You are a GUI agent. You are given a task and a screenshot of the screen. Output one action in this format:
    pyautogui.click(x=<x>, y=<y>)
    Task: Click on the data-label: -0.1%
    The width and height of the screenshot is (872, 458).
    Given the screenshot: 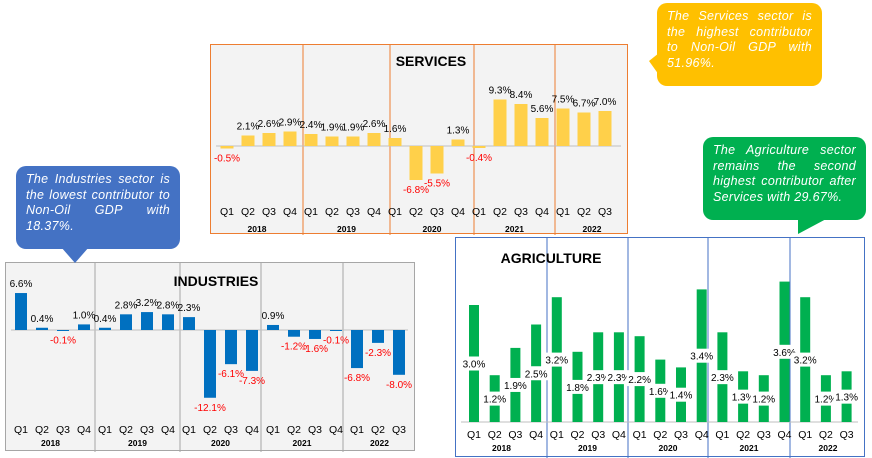 What is the action you would take?
    pyautogui.click(x=336, y=341)
    